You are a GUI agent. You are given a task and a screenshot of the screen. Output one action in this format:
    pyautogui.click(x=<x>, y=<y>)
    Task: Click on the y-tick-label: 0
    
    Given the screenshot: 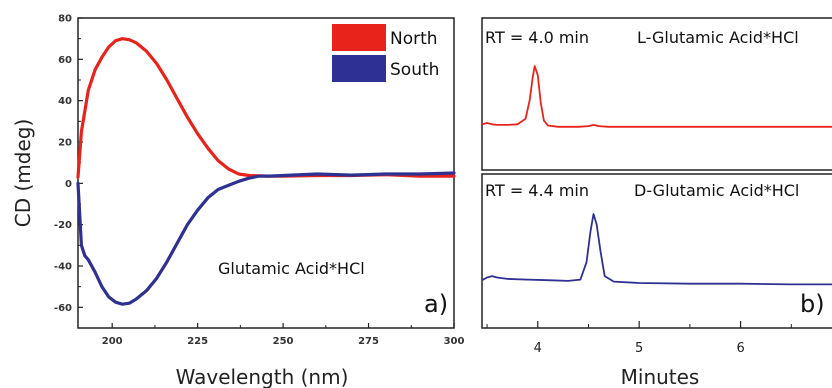 What is the action you would take?
    pyautogui.click(x=68, y=184)
    